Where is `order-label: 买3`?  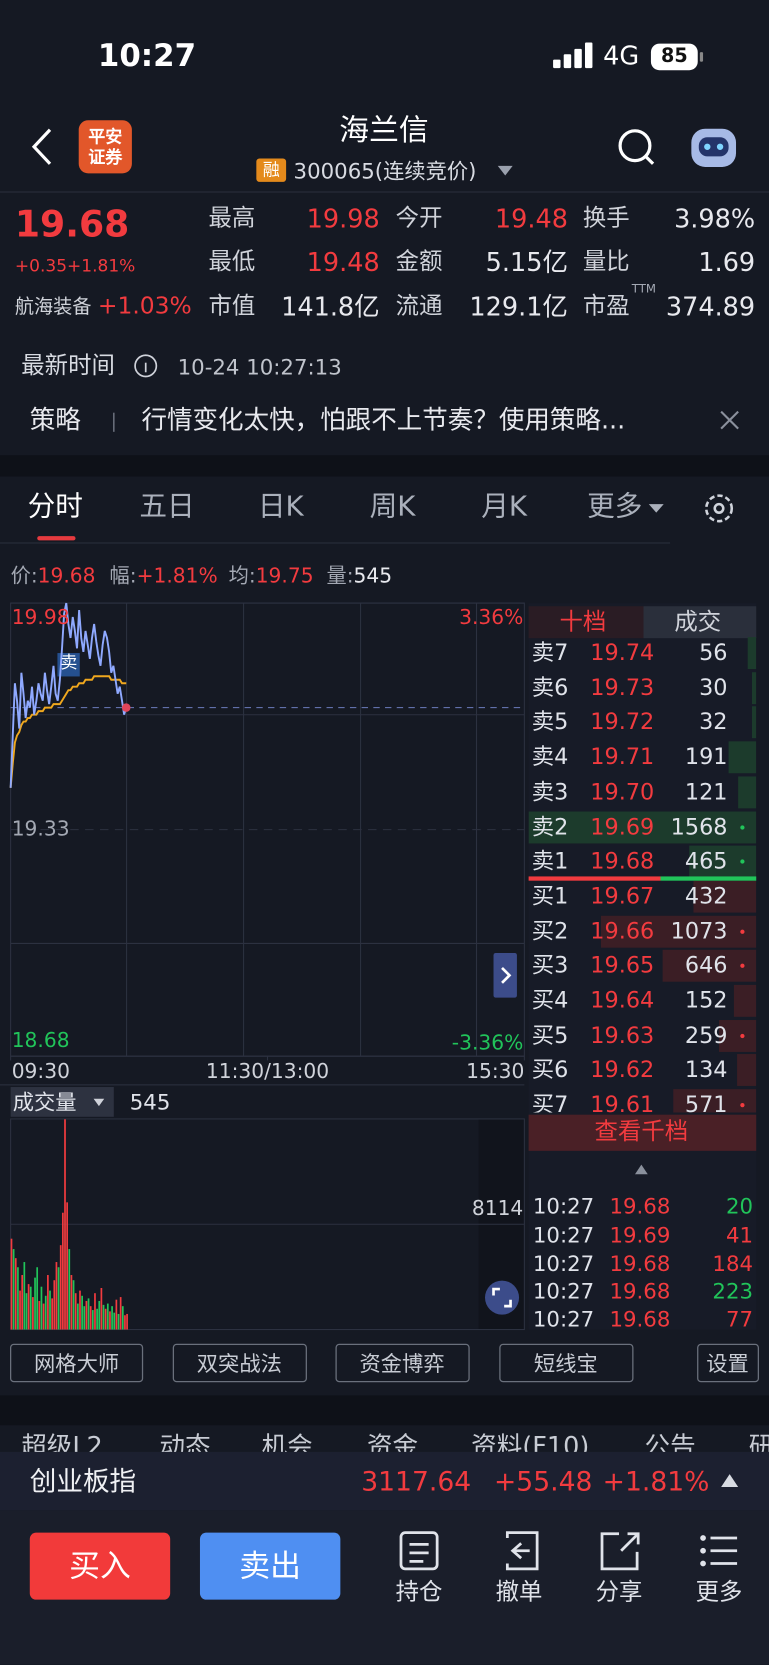 order-label: 买3 is located at coordinates (550, 965).